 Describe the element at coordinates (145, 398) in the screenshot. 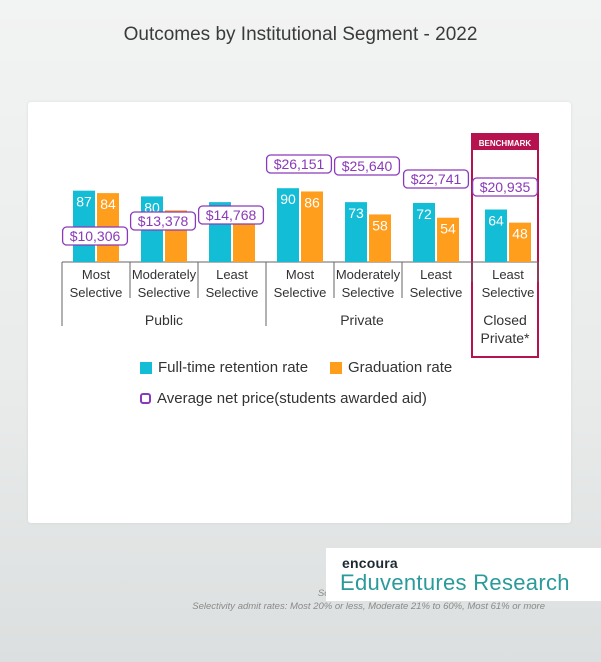

I see `price-swatch` at that location.